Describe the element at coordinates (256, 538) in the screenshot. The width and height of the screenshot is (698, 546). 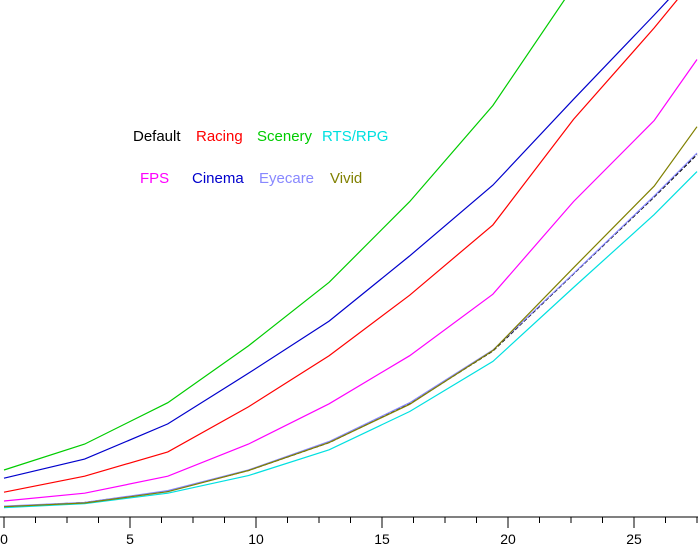
I see `x-tick-label: 10` at that location.